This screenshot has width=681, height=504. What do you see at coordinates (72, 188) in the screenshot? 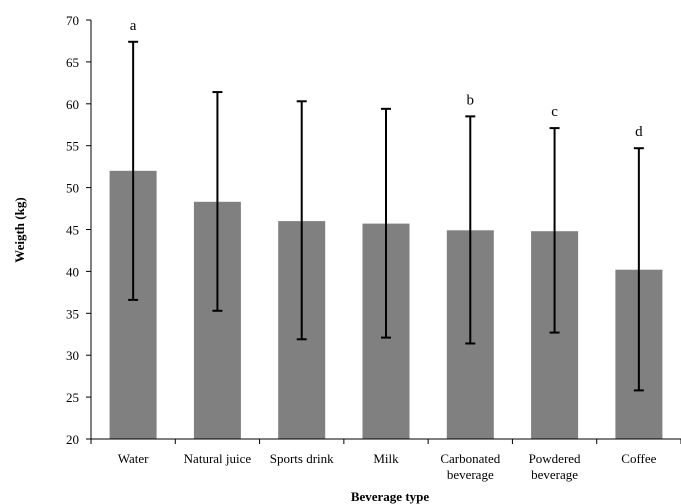
I see `y-tick-label: 50` at bounding box center [72, 188].